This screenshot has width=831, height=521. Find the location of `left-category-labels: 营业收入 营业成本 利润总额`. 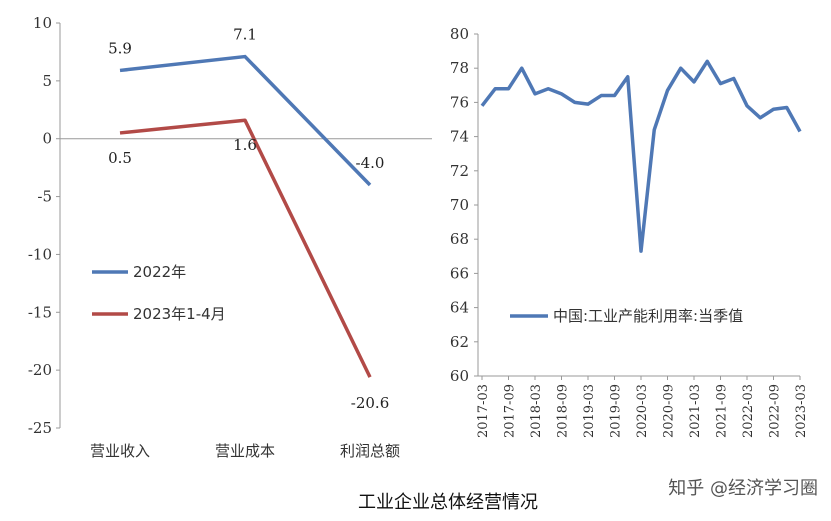

left-category-labels: 营业收入 营业成本 利润总额 is located at coordinates (245, 451).